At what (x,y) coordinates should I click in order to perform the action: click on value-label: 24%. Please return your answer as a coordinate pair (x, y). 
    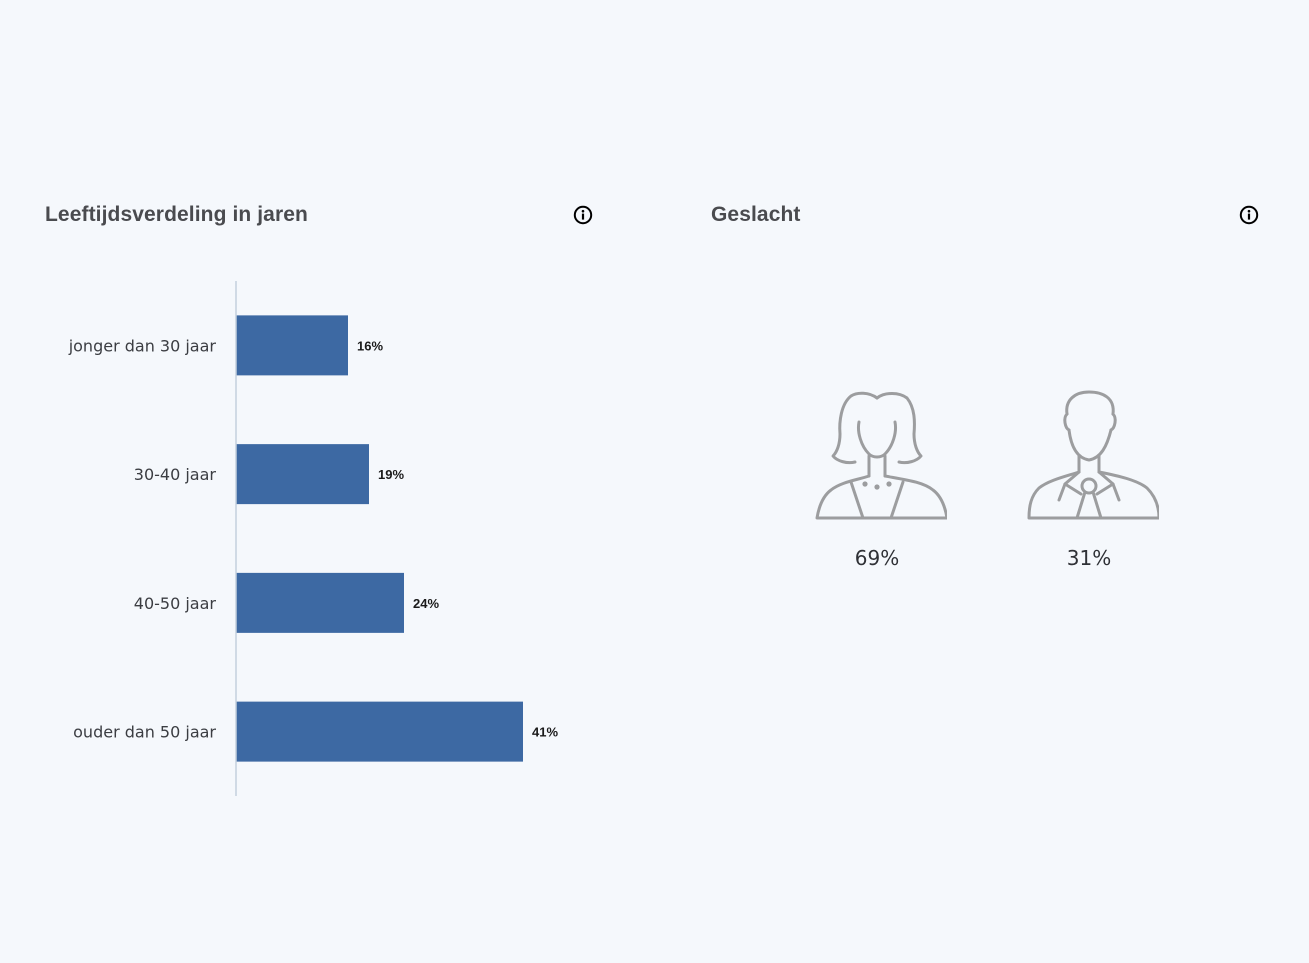
    Looking at the image, I should click on (426, 603).